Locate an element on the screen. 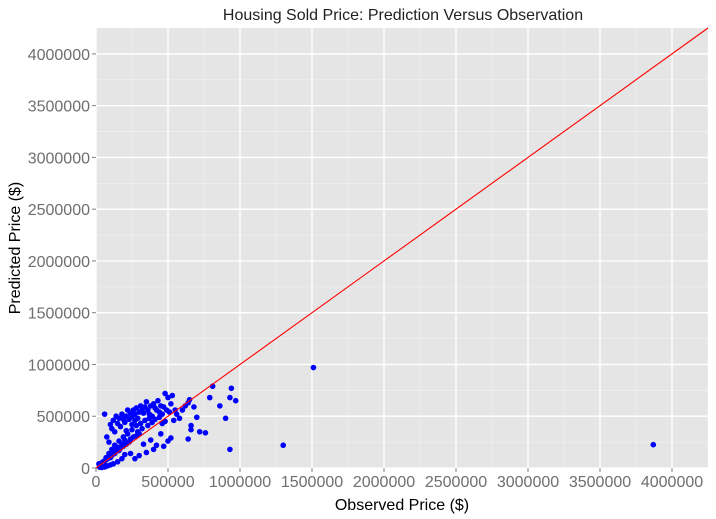 This screenshot has width=716, height=519. y-tick-label: 1000000 is located at coordinates (59, 365).